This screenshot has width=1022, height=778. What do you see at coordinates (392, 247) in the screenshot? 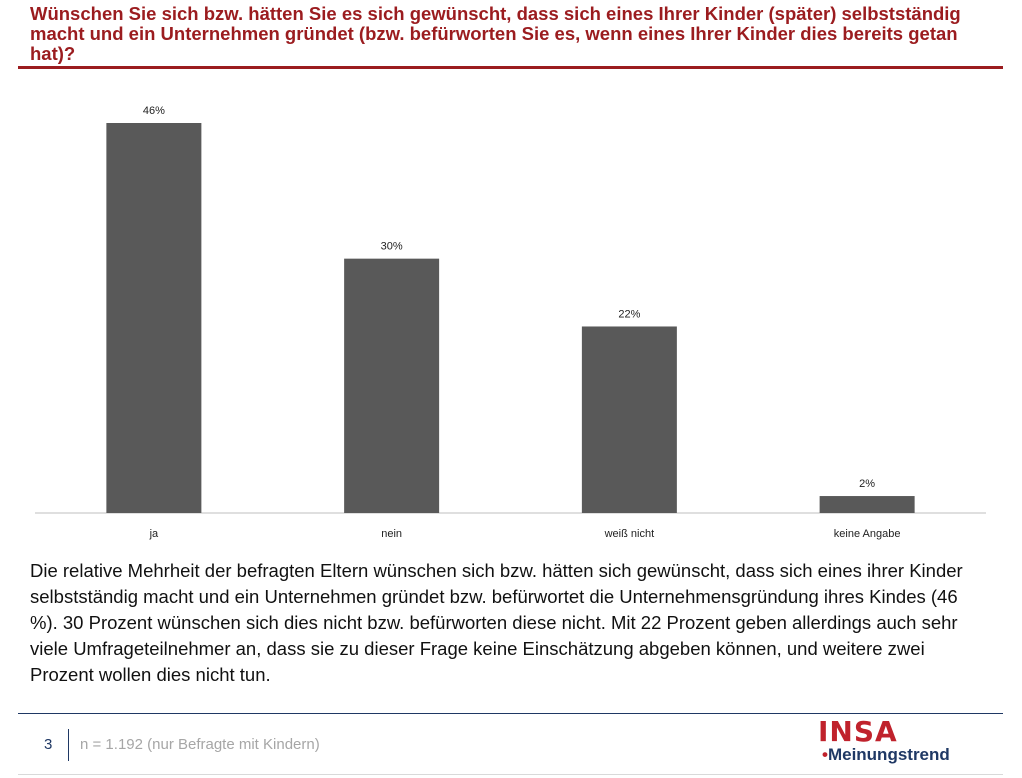
I see `data-label-1: 30%` at bounding box center [392, 247].